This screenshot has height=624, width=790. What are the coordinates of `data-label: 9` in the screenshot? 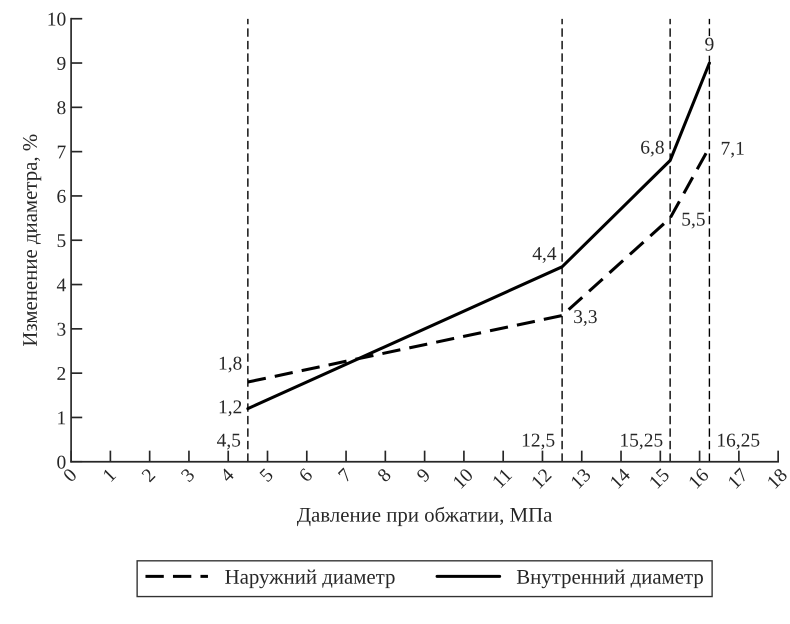 It's located at (709, 44).